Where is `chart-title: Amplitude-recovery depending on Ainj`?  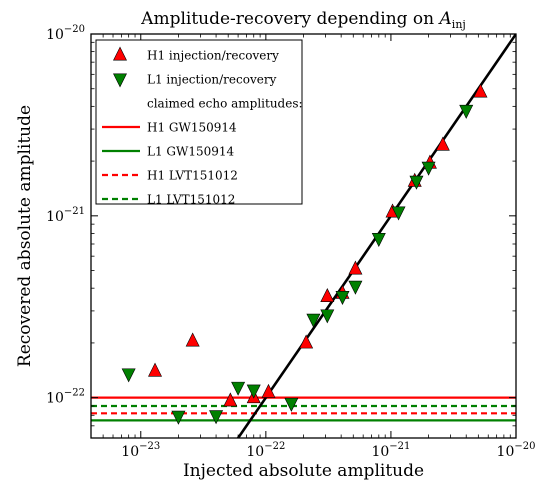 chart-title: Amplitude-recovery depending on Ainj is located at coordinates (303, 20).